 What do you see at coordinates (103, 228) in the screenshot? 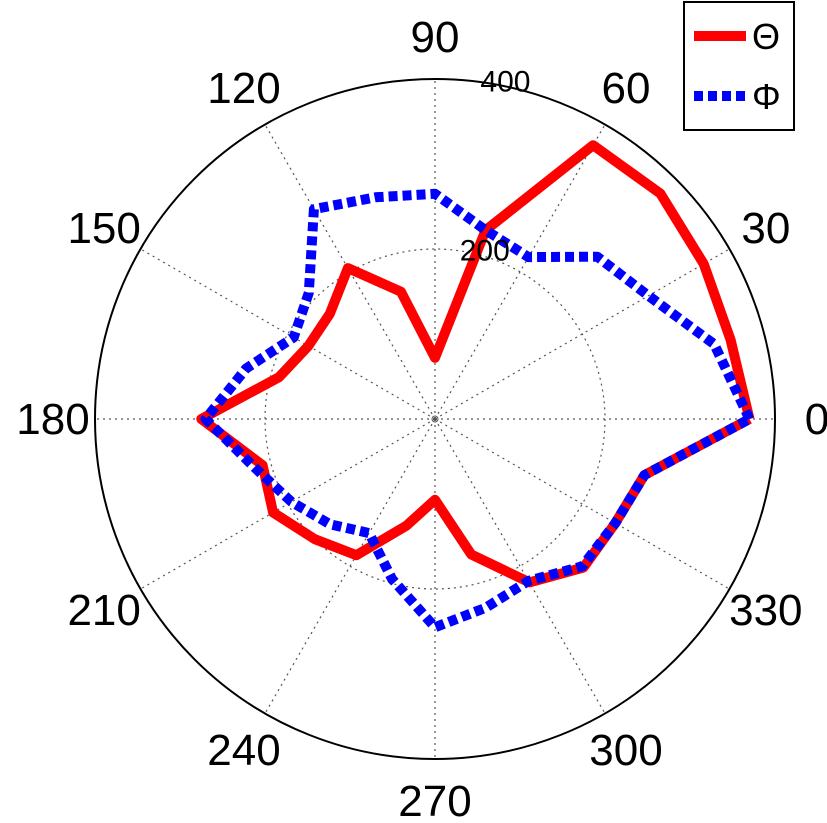
I see `angle-tick-label-150: 150` at bounding box center [103, 228].